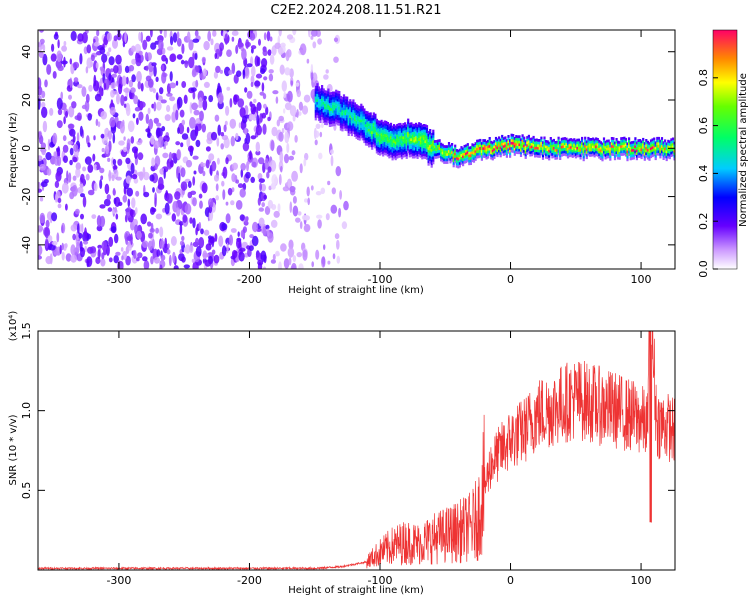 The height and width of the screenshot is (600, 750). What do you see at coordinates (725, 149) in the screenshot?
I see `colorbar` at bounding box center [725, 149].